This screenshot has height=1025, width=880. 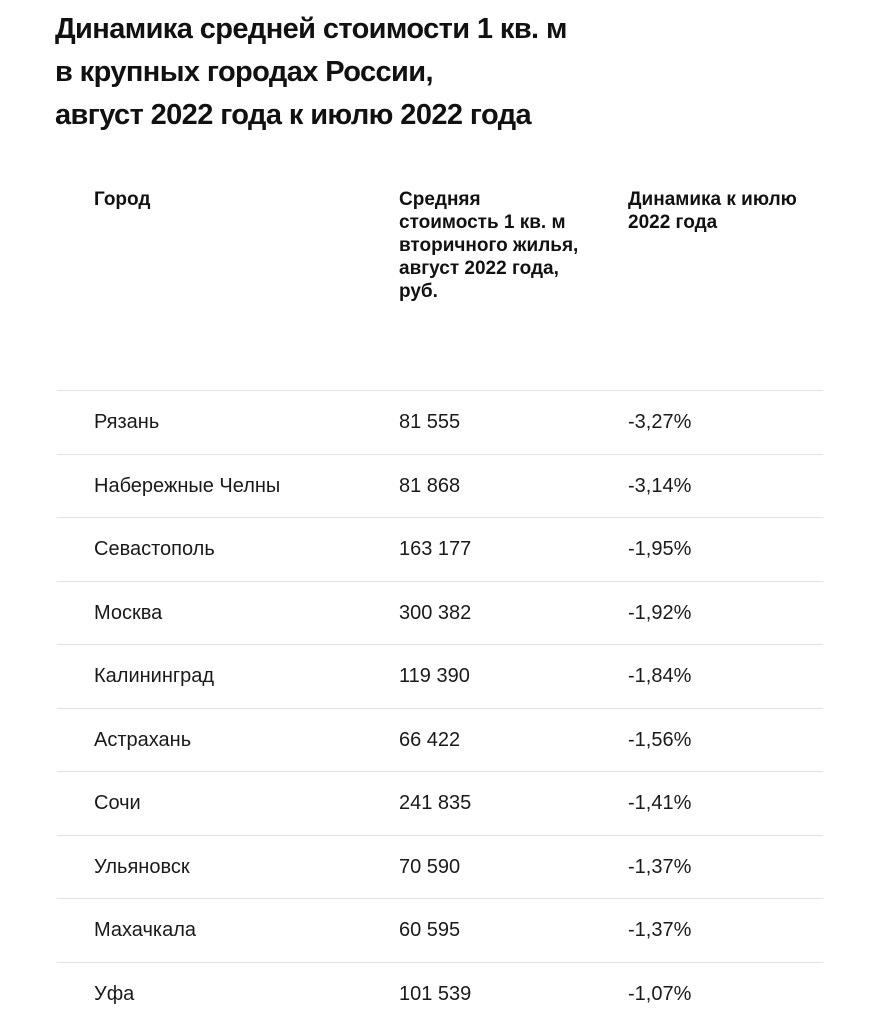 I want to click on cell-city: Сочи, so click(x=117, y=803).